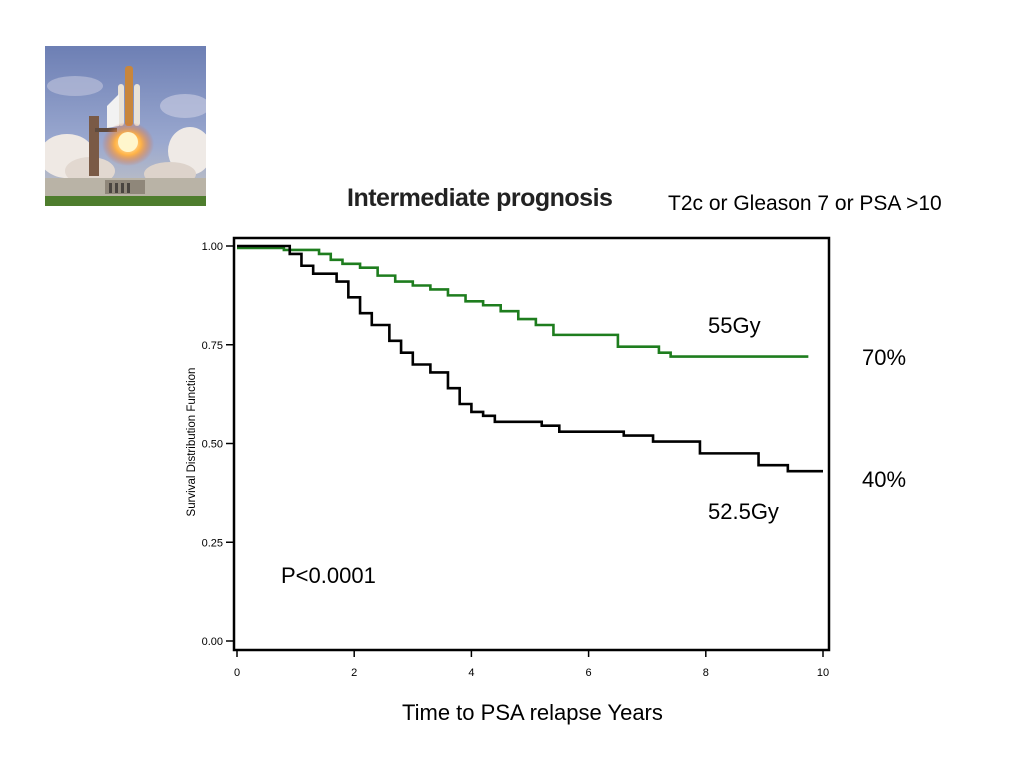 Image resolution: width=1024 pixels, height=768 pixels. Describe the element at coordinates (212, 247) in the screenshot. I see `y-tick-label: 1.00` at that location.